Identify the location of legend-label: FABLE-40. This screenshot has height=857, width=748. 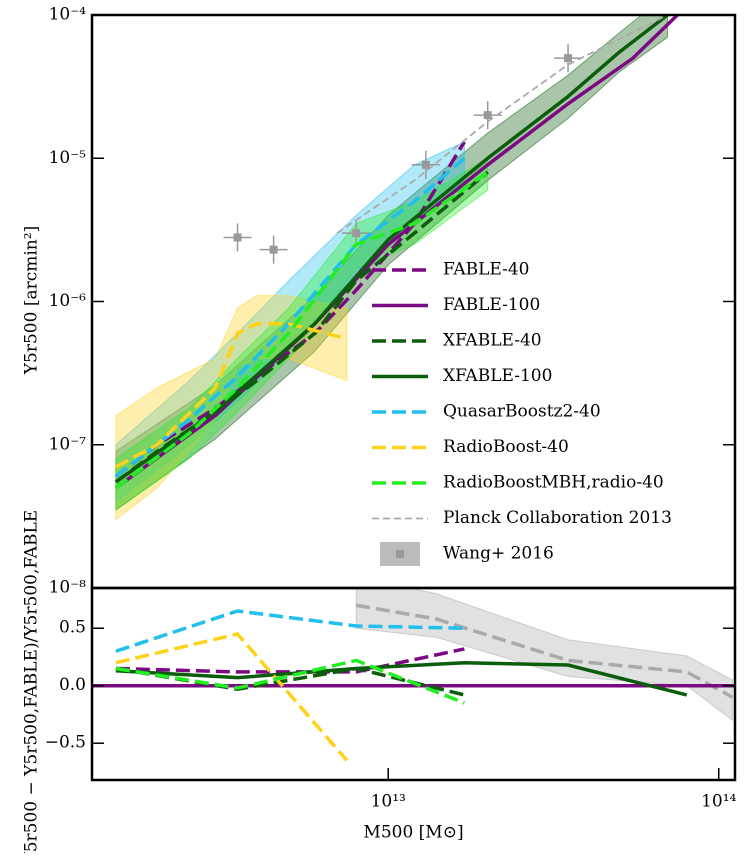
(486, 270).